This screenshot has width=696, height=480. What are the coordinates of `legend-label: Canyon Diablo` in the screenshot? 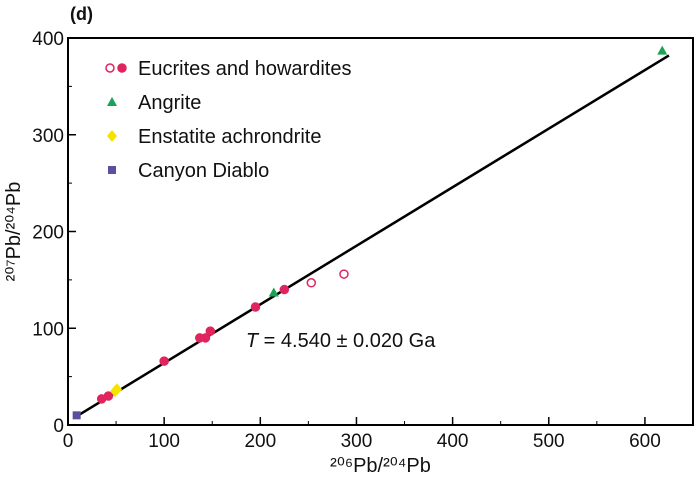 It's located at (203, 171).